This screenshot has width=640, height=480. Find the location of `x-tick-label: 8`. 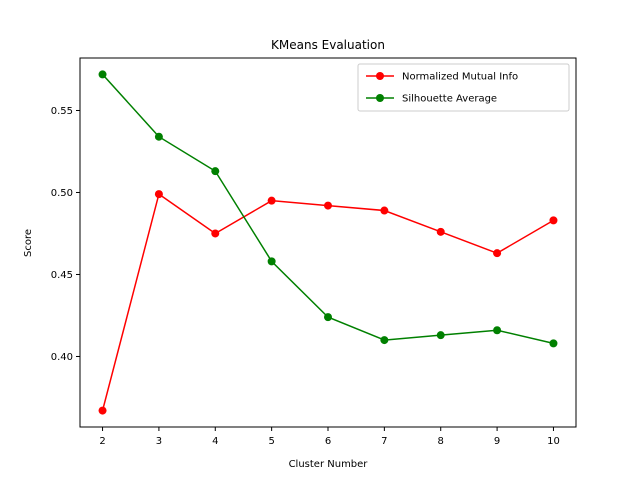

x-tick-label: 8 is located at coordinates (441, 441).